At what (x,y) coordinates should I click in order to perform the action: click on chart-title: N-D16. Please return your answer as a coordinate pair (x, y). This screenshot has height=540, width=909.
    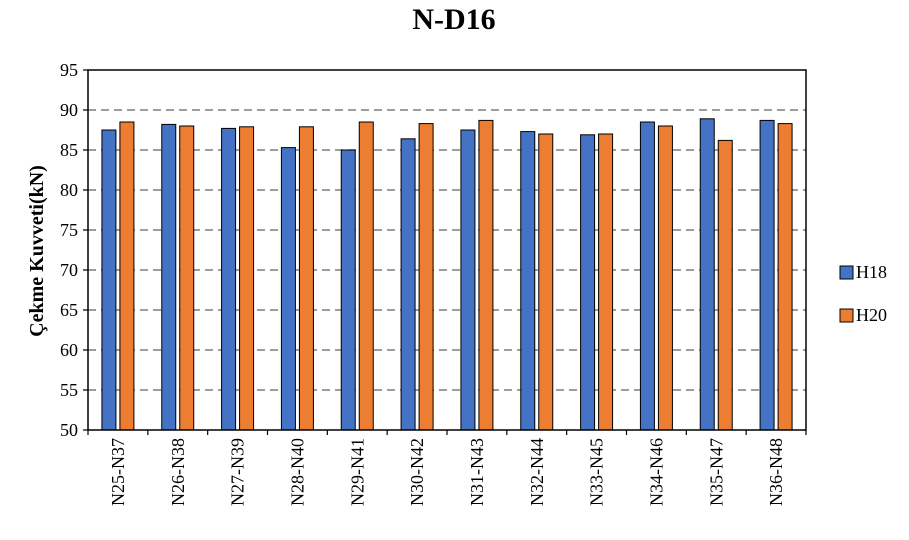
    Looking at the image, I should click on (453, 19).